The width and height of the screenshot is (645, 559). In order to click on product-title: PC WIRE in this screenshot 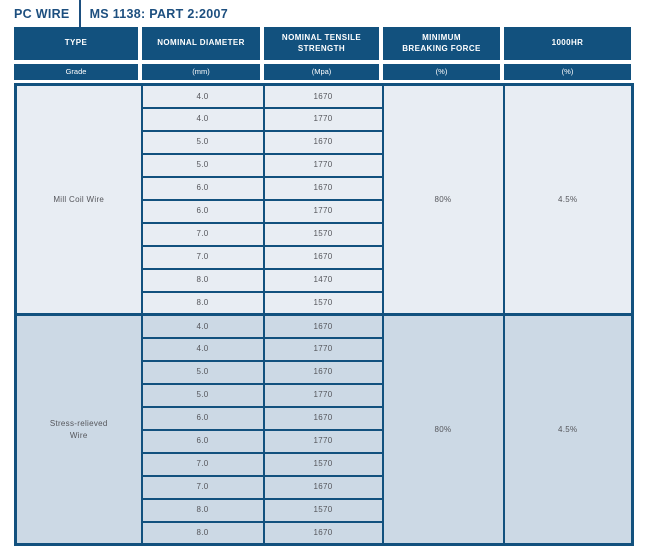, I will do `click(42, 13)`.